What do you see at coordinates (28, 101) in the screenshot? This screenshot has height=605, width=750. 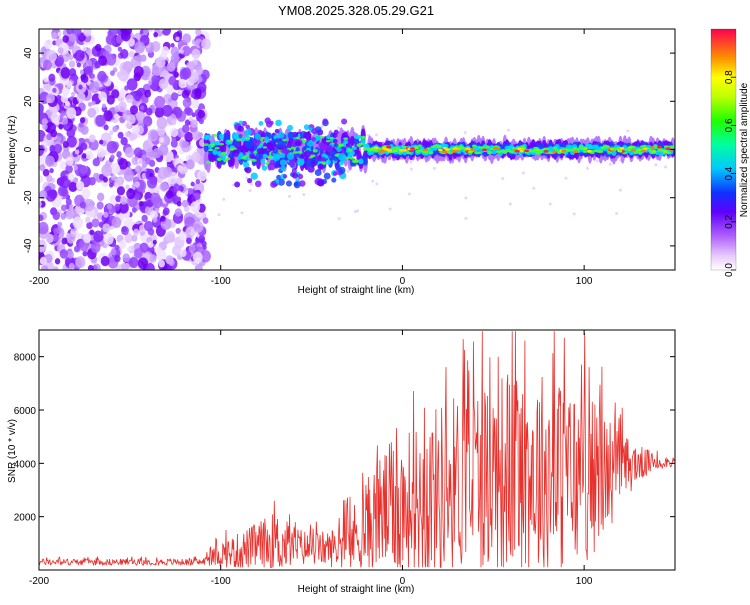 I see `y-tick-label: 20` at bounding box center [28, 101].